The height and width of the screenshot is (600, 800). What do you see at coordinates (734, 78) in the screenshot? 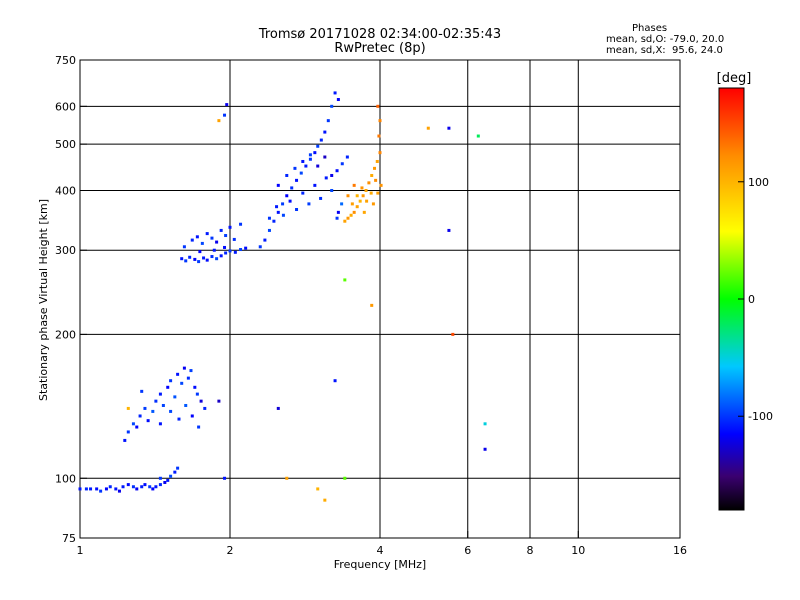
I see `colorbar-label: [deg]` at bounding box center [734, 78].